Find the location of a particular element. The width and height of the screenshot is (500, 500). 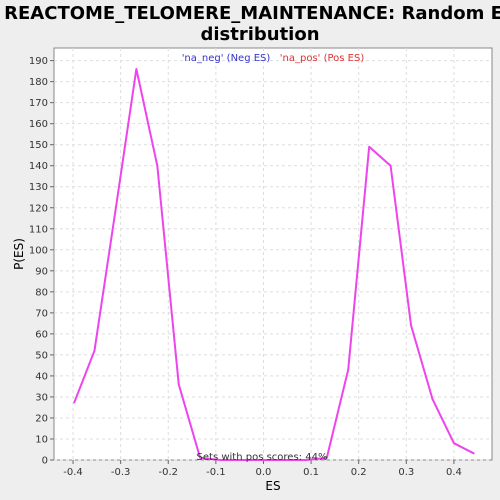

y-tick-label: 60 is located at coordinates (41, 334).